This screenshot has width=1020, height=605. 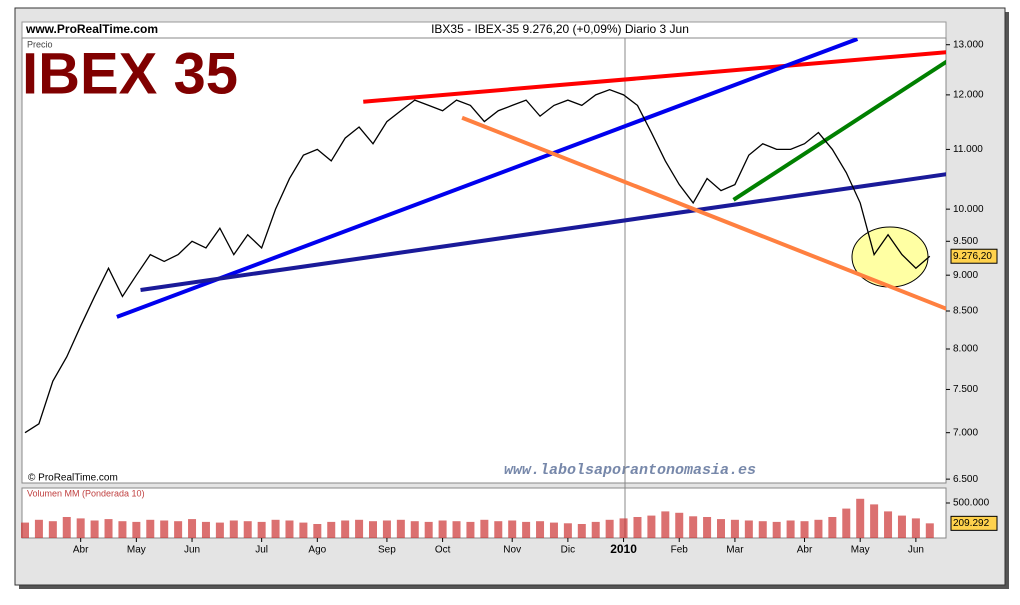 I want to click on y-tick-label: 12.000, so click(x=968, y=95).